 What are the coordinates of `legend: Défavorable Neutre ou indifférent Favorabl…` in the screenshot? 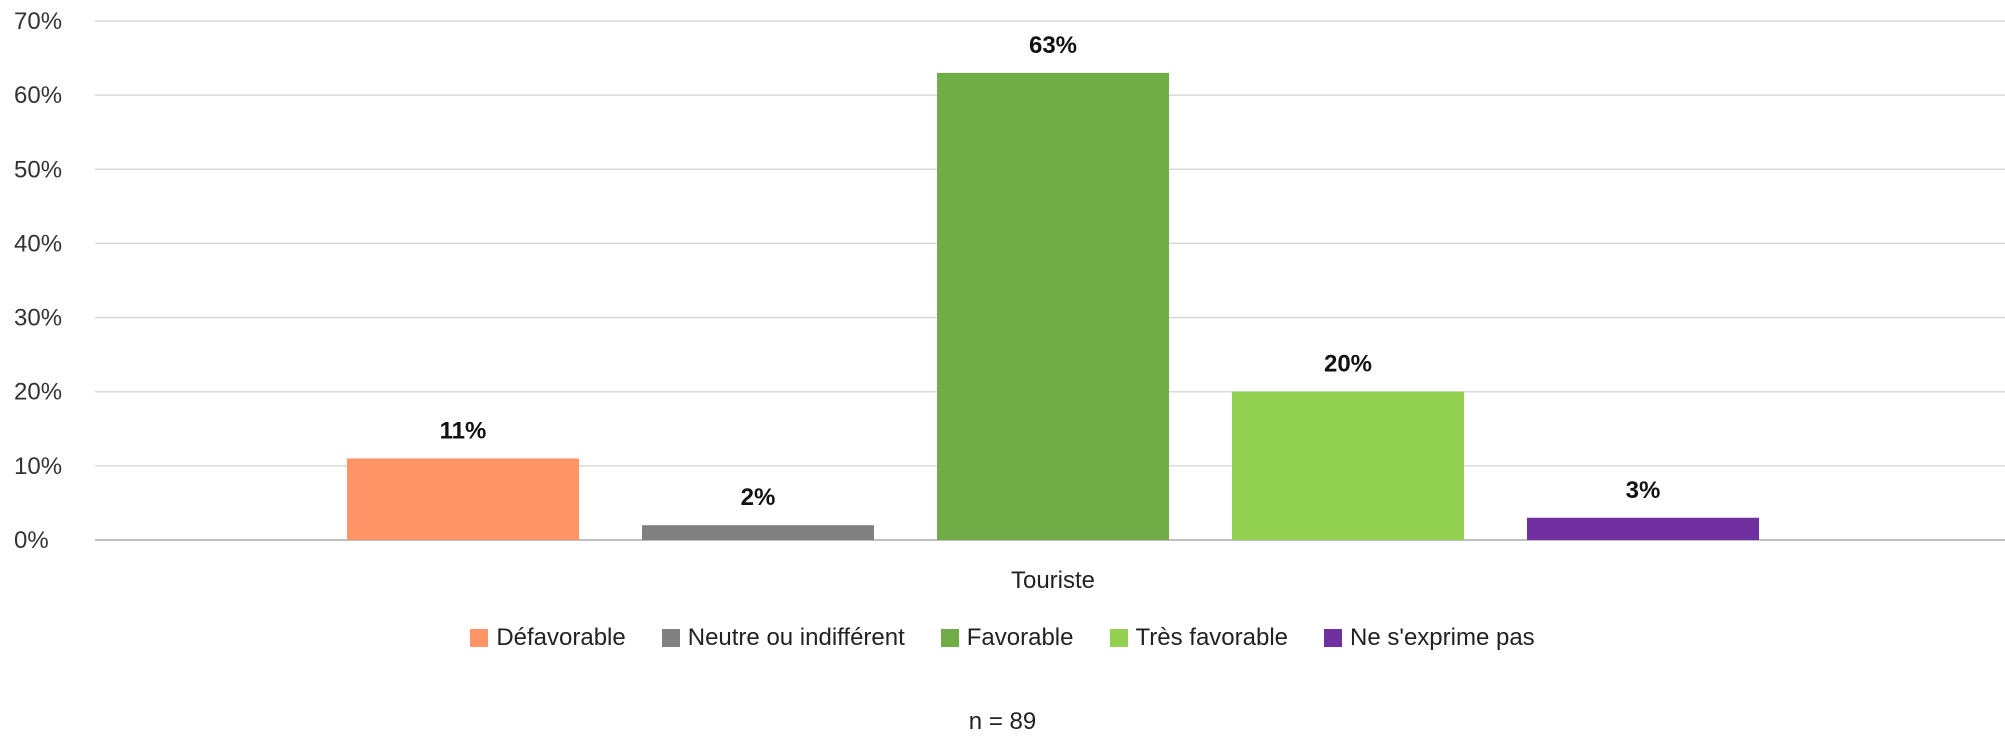 It's located at (1002, 638).